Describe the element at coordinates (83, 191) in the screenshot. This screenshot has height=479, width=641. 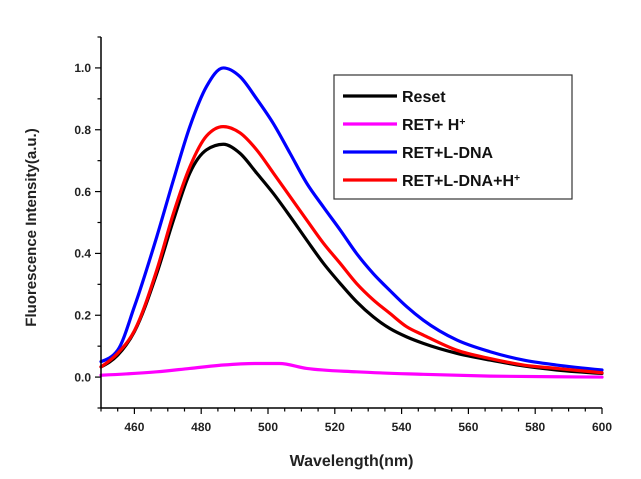
I see `y-tick-label: 0.6` at that location.